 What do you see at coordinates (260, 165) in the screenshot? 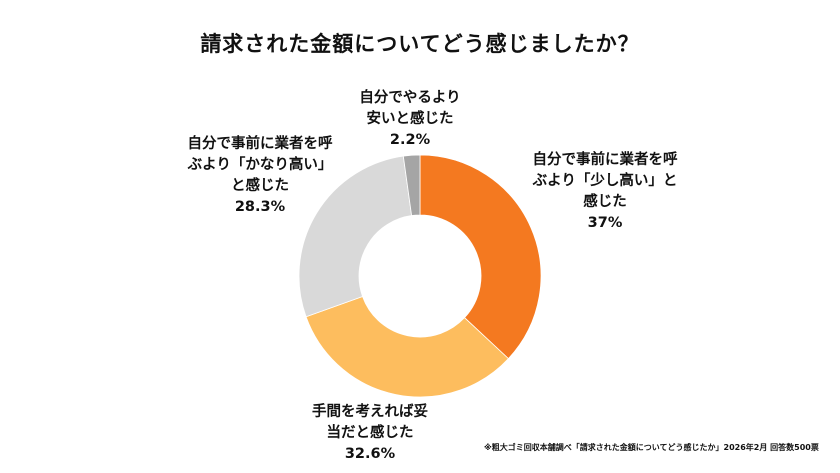
I see `label-line: ぶより「かなり高い」` at bounding box center [260, 165].